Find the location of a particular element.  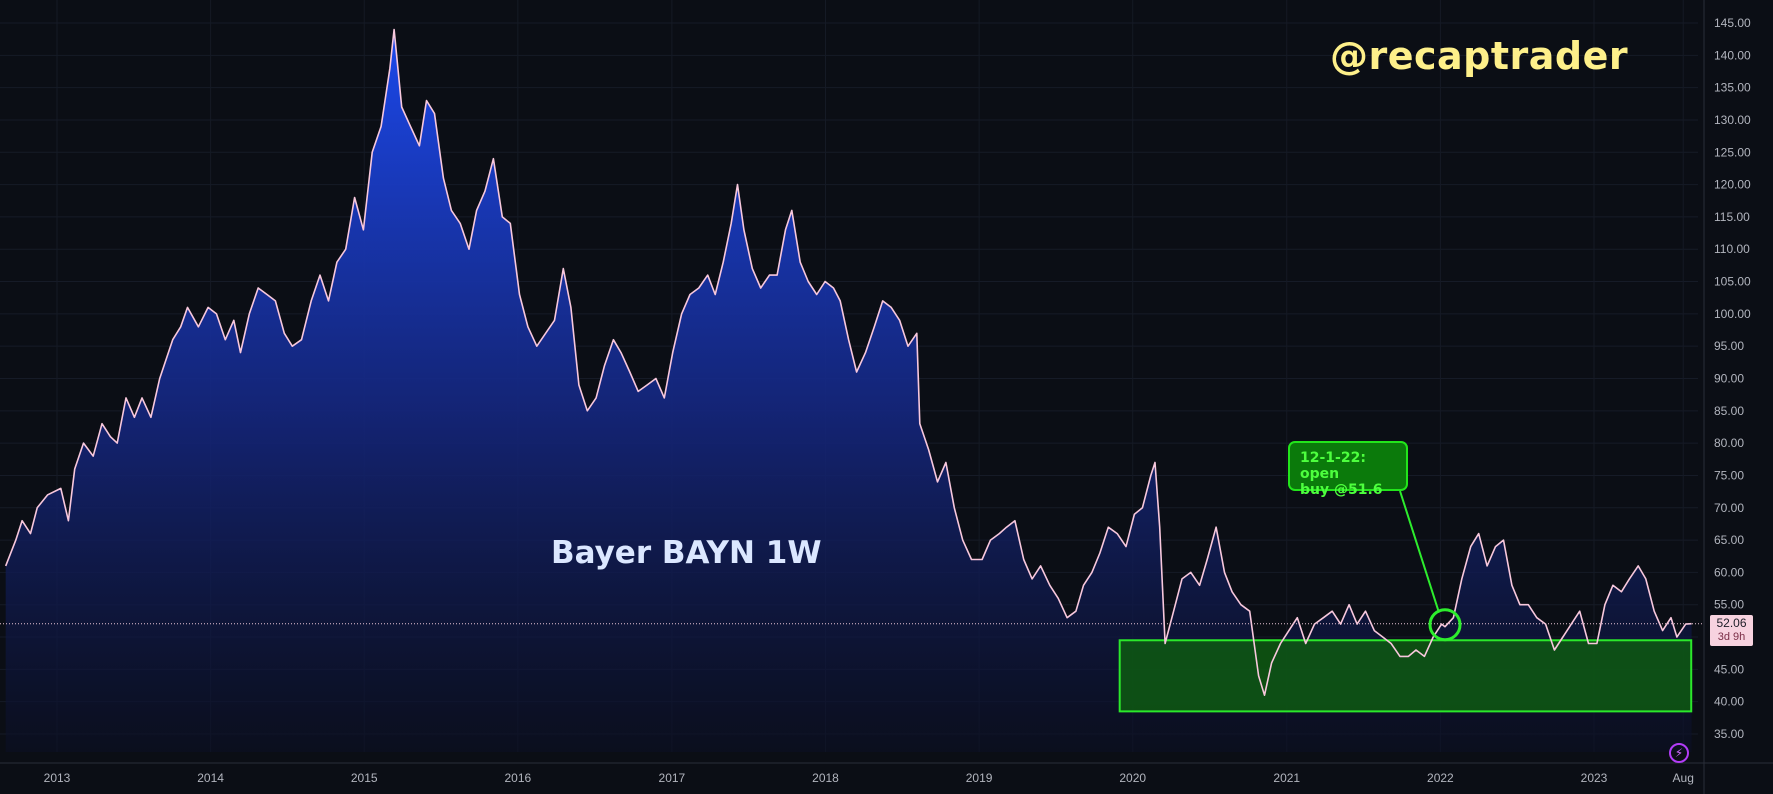

annotation-line-1: 12-1-22: open is located at coordinates (1333, 466).